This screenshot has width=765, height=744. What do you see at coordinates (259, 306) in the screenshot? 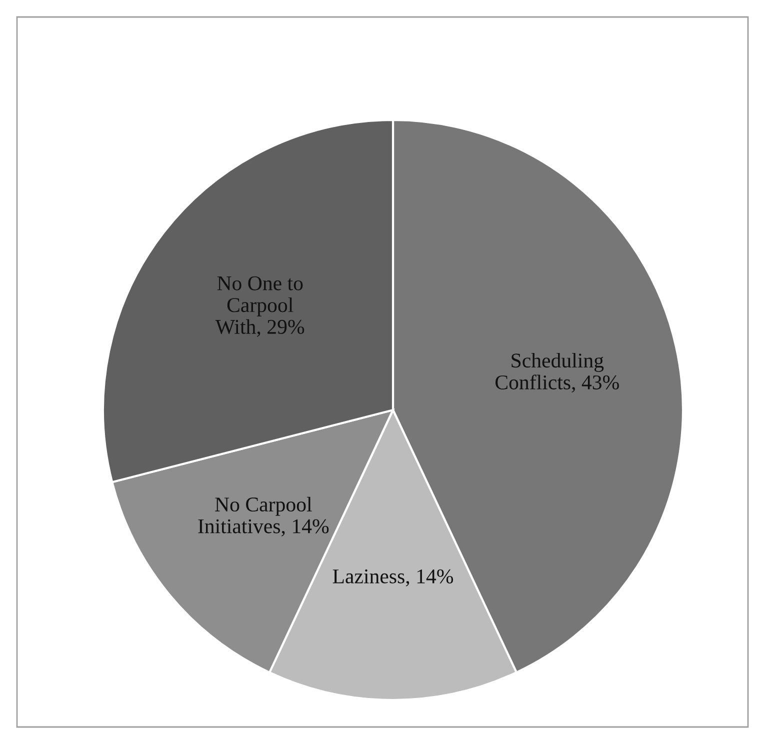
I see `slice-label: No One to Carpool With, 29%` at bounding box center [259, 306].